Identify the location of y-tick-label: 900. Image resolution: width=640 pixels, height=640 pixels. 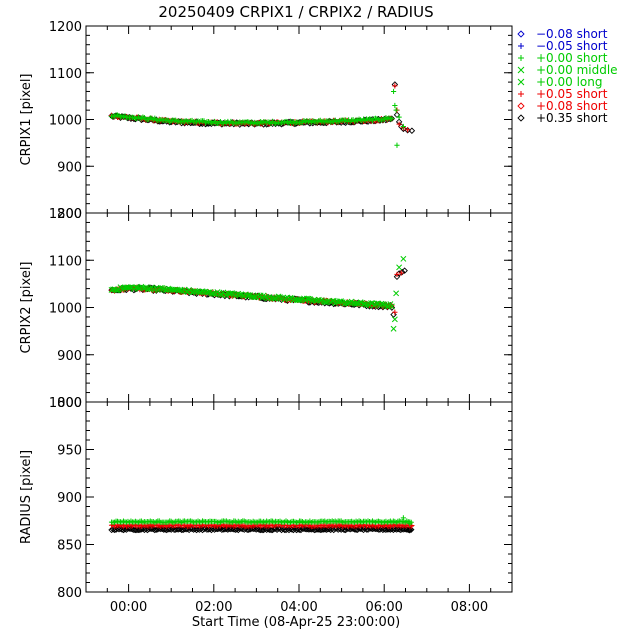
(69, 356).